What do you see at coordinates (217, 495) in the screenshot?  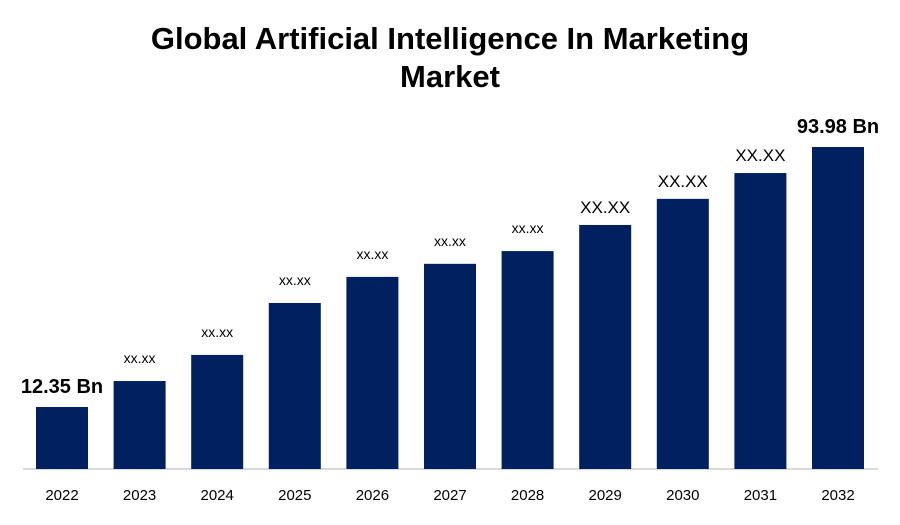 I see `x-tick-label-2024: 2024` at bounding box center [217, 495].